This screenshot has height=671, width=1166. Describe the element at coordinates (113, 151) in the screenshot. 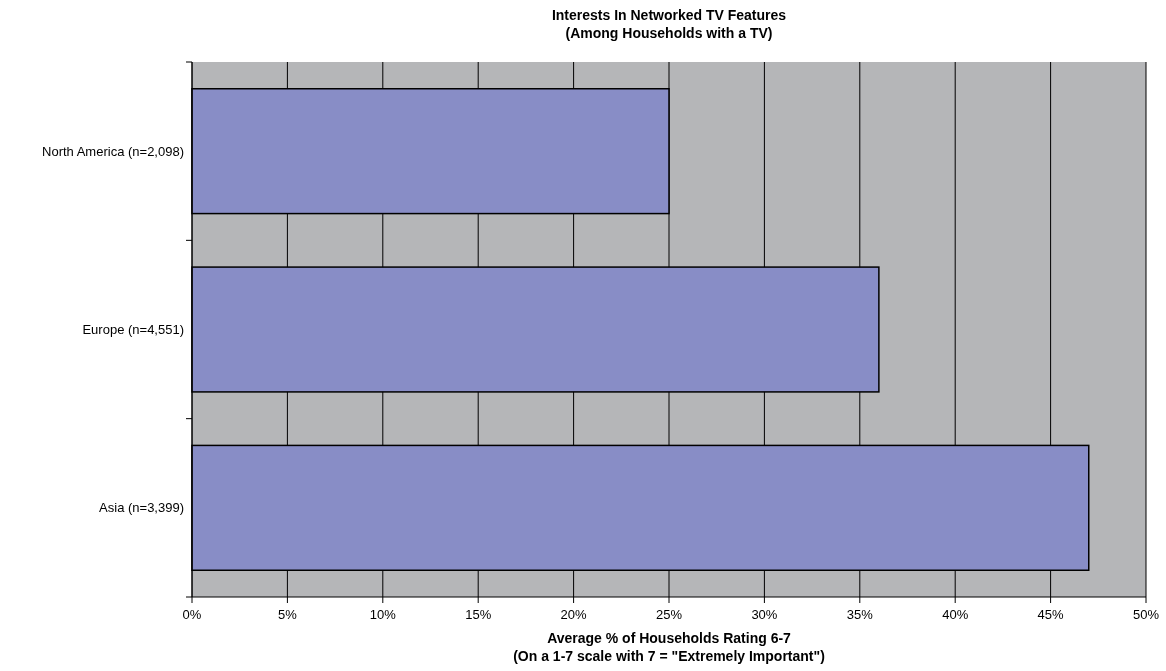

I see `y-tick-label: North America (n=2,098)` at that location.